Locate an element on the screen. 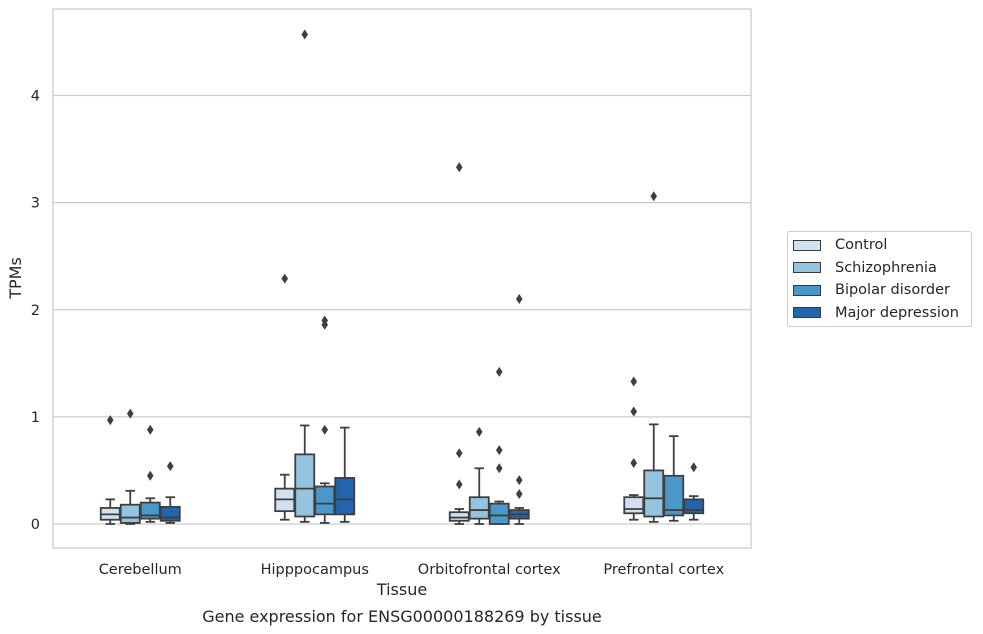 The height and width of the screenshot is (634, 983). y-tick-labels: 0 1 2 3 4 is located at coordinates (35, 311).